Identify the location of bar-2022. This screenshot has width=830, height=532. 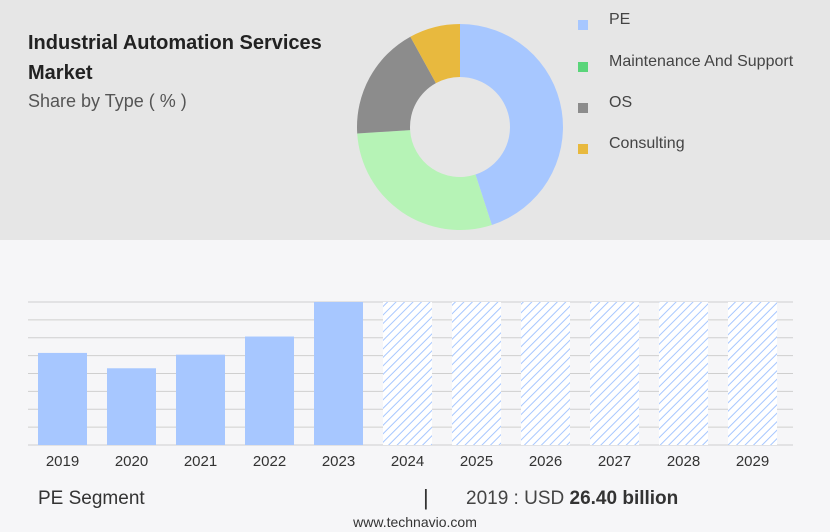
(269, 390).